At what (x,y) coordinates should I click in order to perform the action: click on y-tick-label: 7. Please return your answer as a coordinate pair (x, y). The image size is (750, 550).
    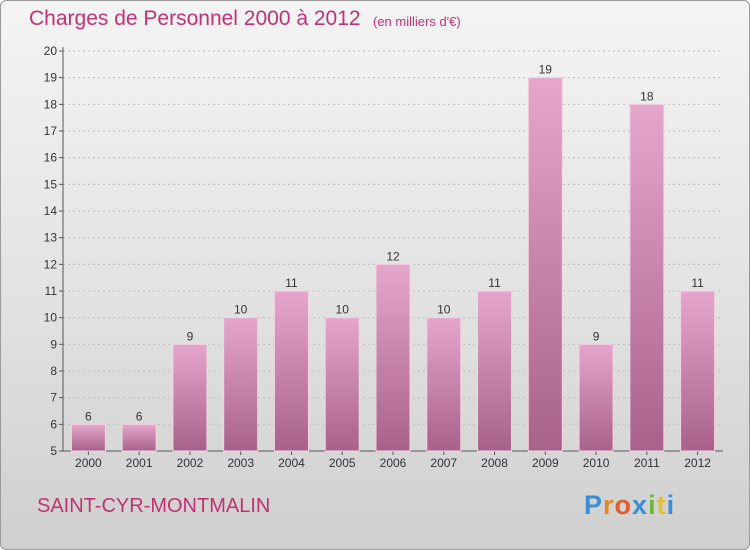
    Looking at the image, I should click on (53, 398).